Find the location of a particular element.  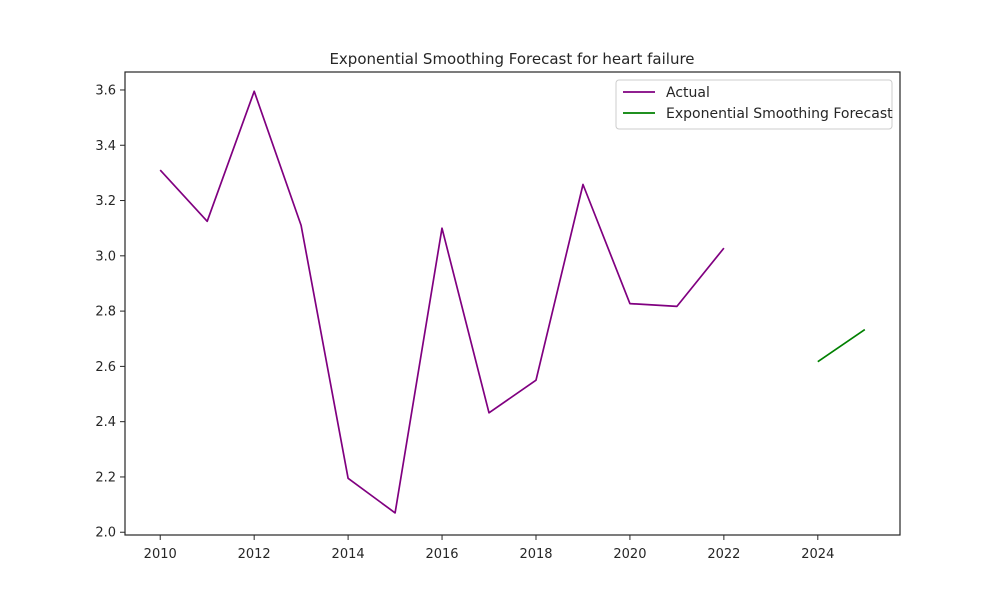

x-tick-label: 2022 is located at coordinates (723, 554).